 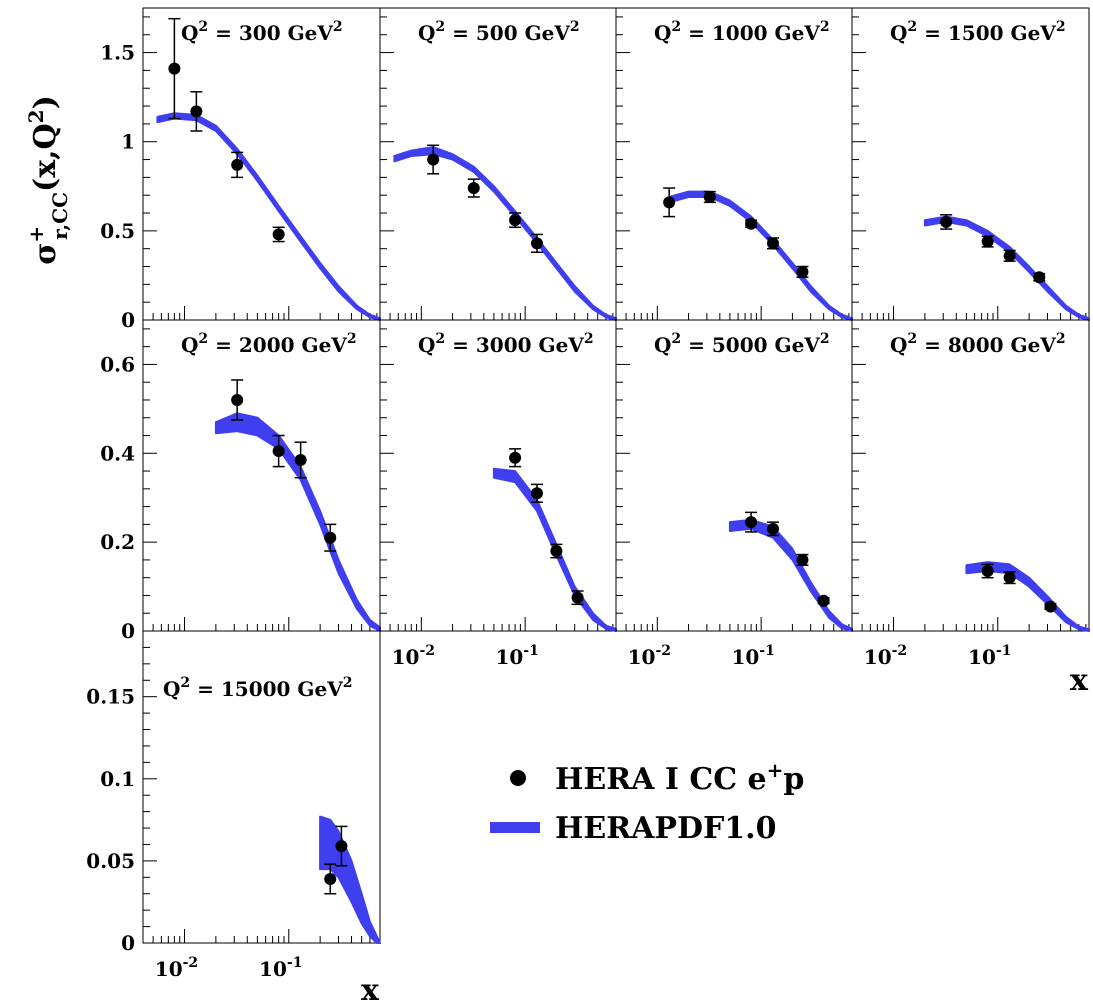 What do you see at coordinates (128, 142) in the screenshot?
I see `y-tick-label: 1` at bounding box center [128, 142].